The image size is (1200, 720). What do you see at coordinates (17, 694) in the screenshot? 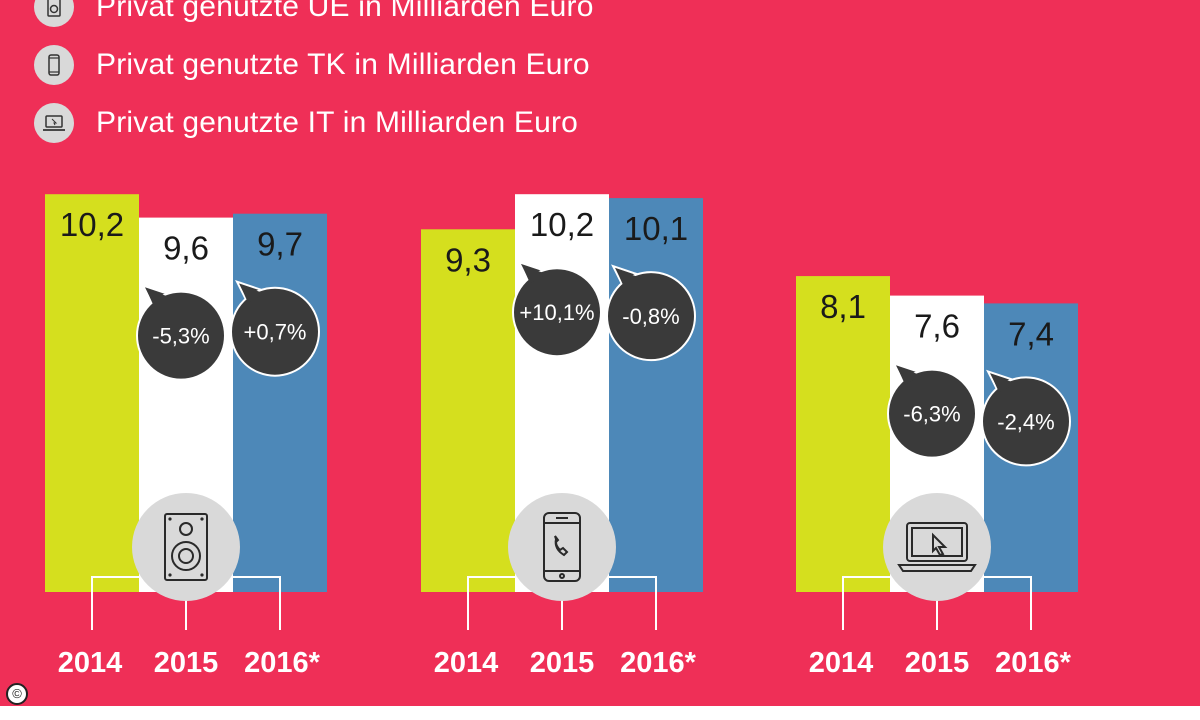
I see `copyright-icon: ©` at bounding box center [17, 694].